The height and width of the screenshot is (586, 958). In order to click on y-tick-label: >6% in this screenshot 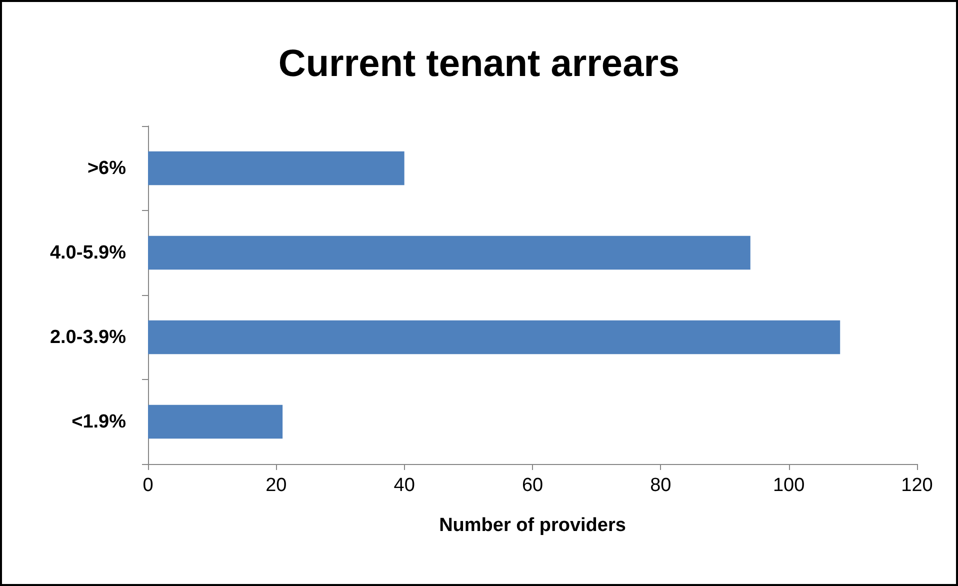, I will do `click(106, 168)`.